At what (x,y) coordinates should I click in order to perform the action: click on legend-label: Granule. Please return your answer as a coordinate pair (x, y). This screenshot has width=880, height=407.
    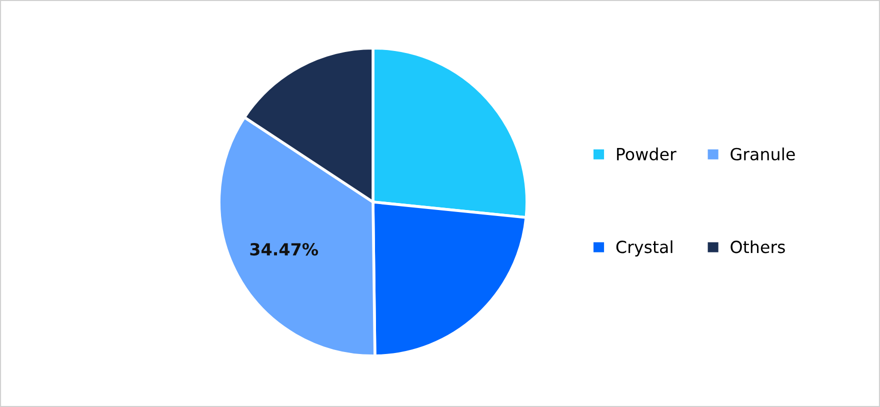
    Looking at the image, I should click on (762, 154).